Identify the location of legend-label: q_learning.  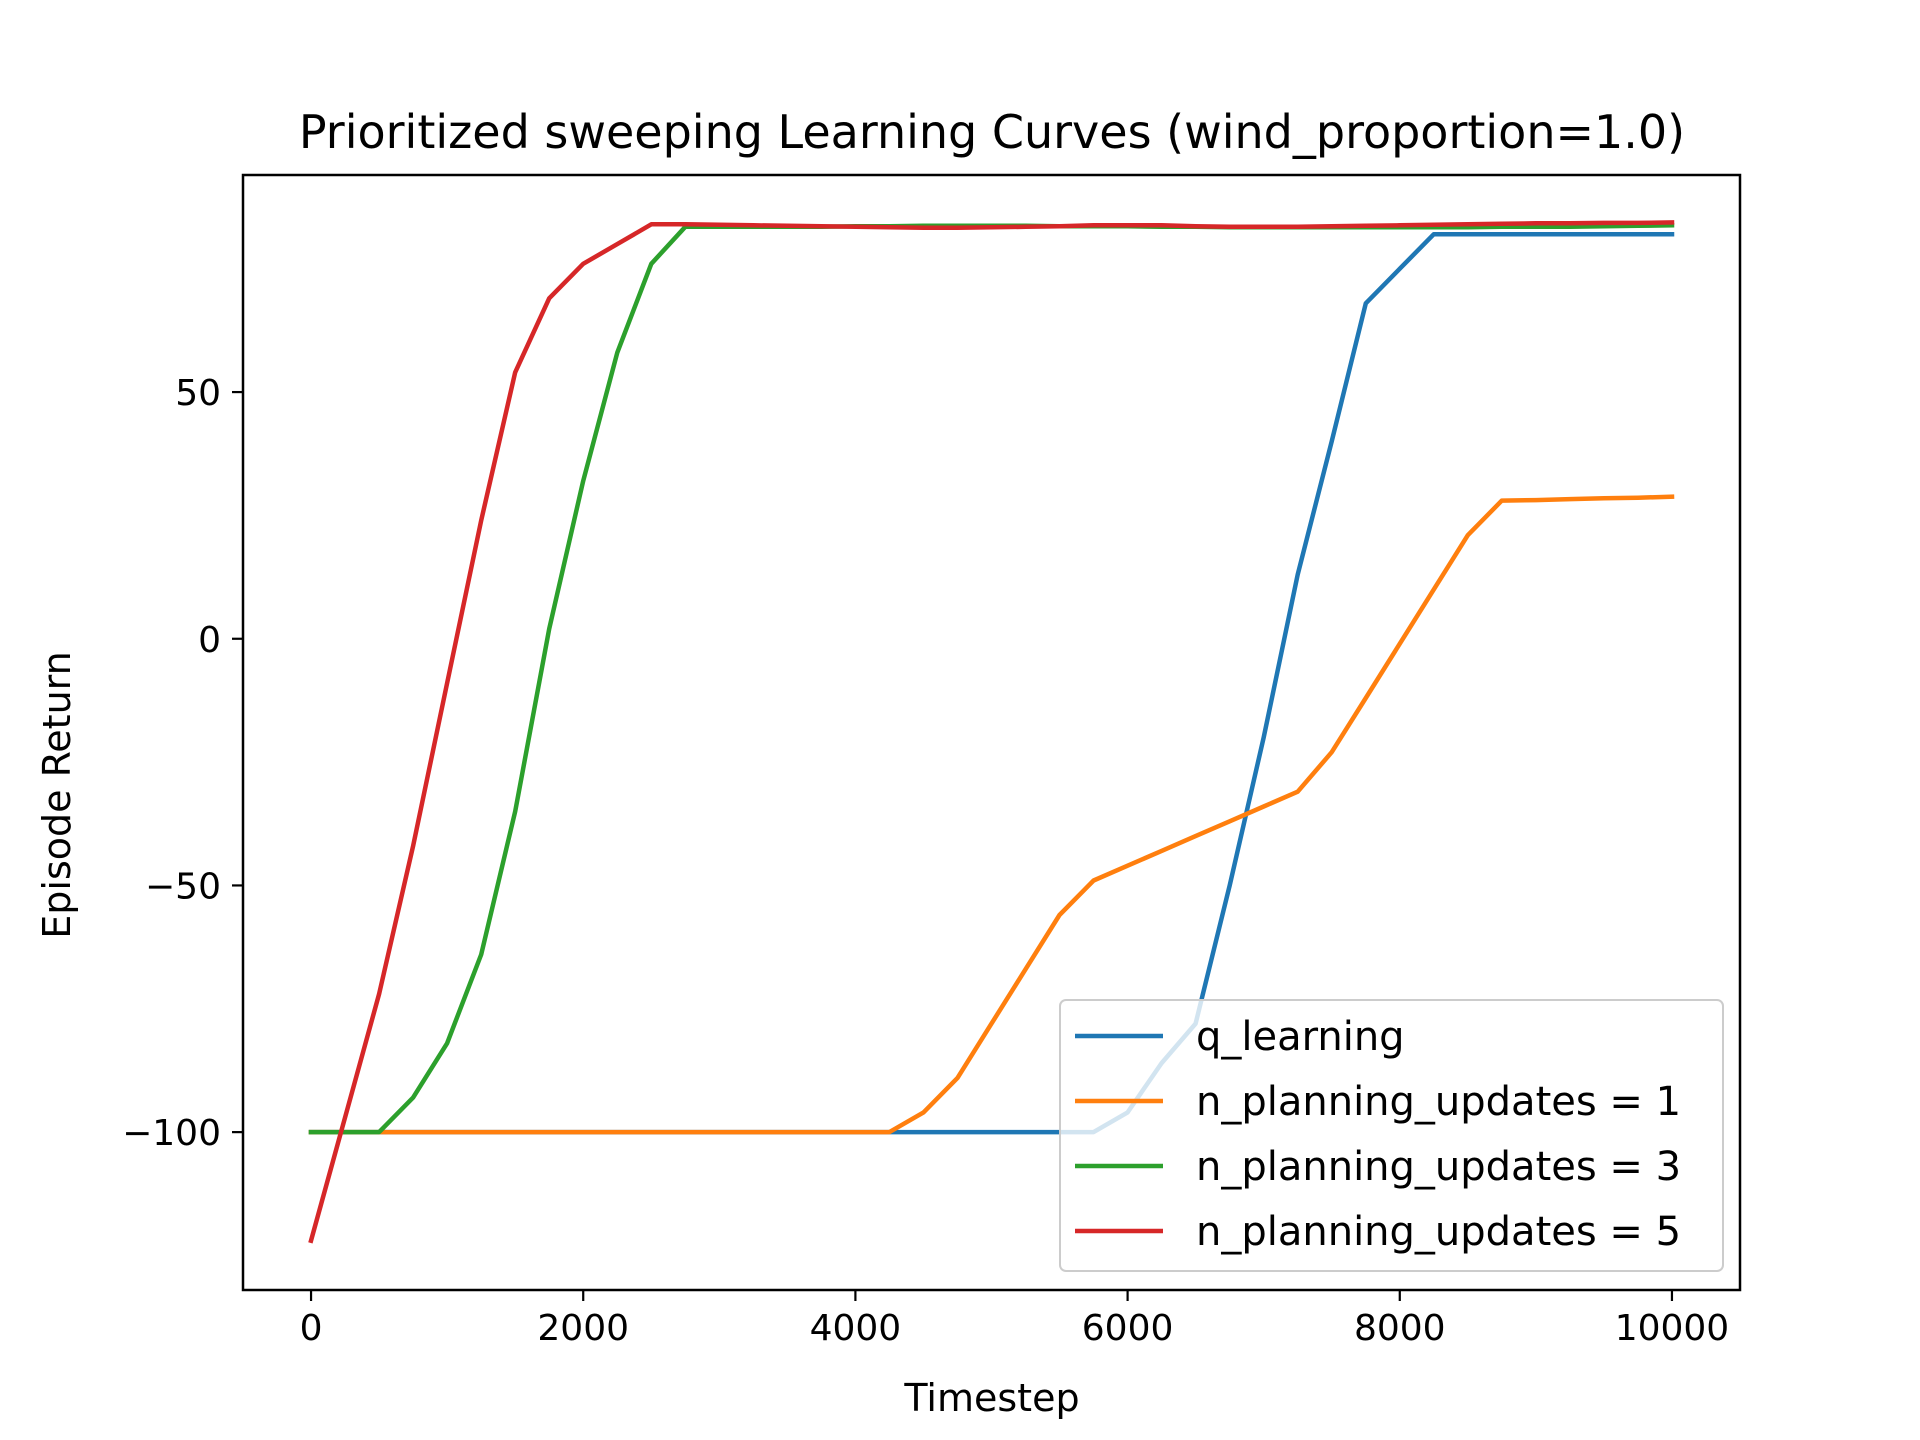
(1300, 1037).